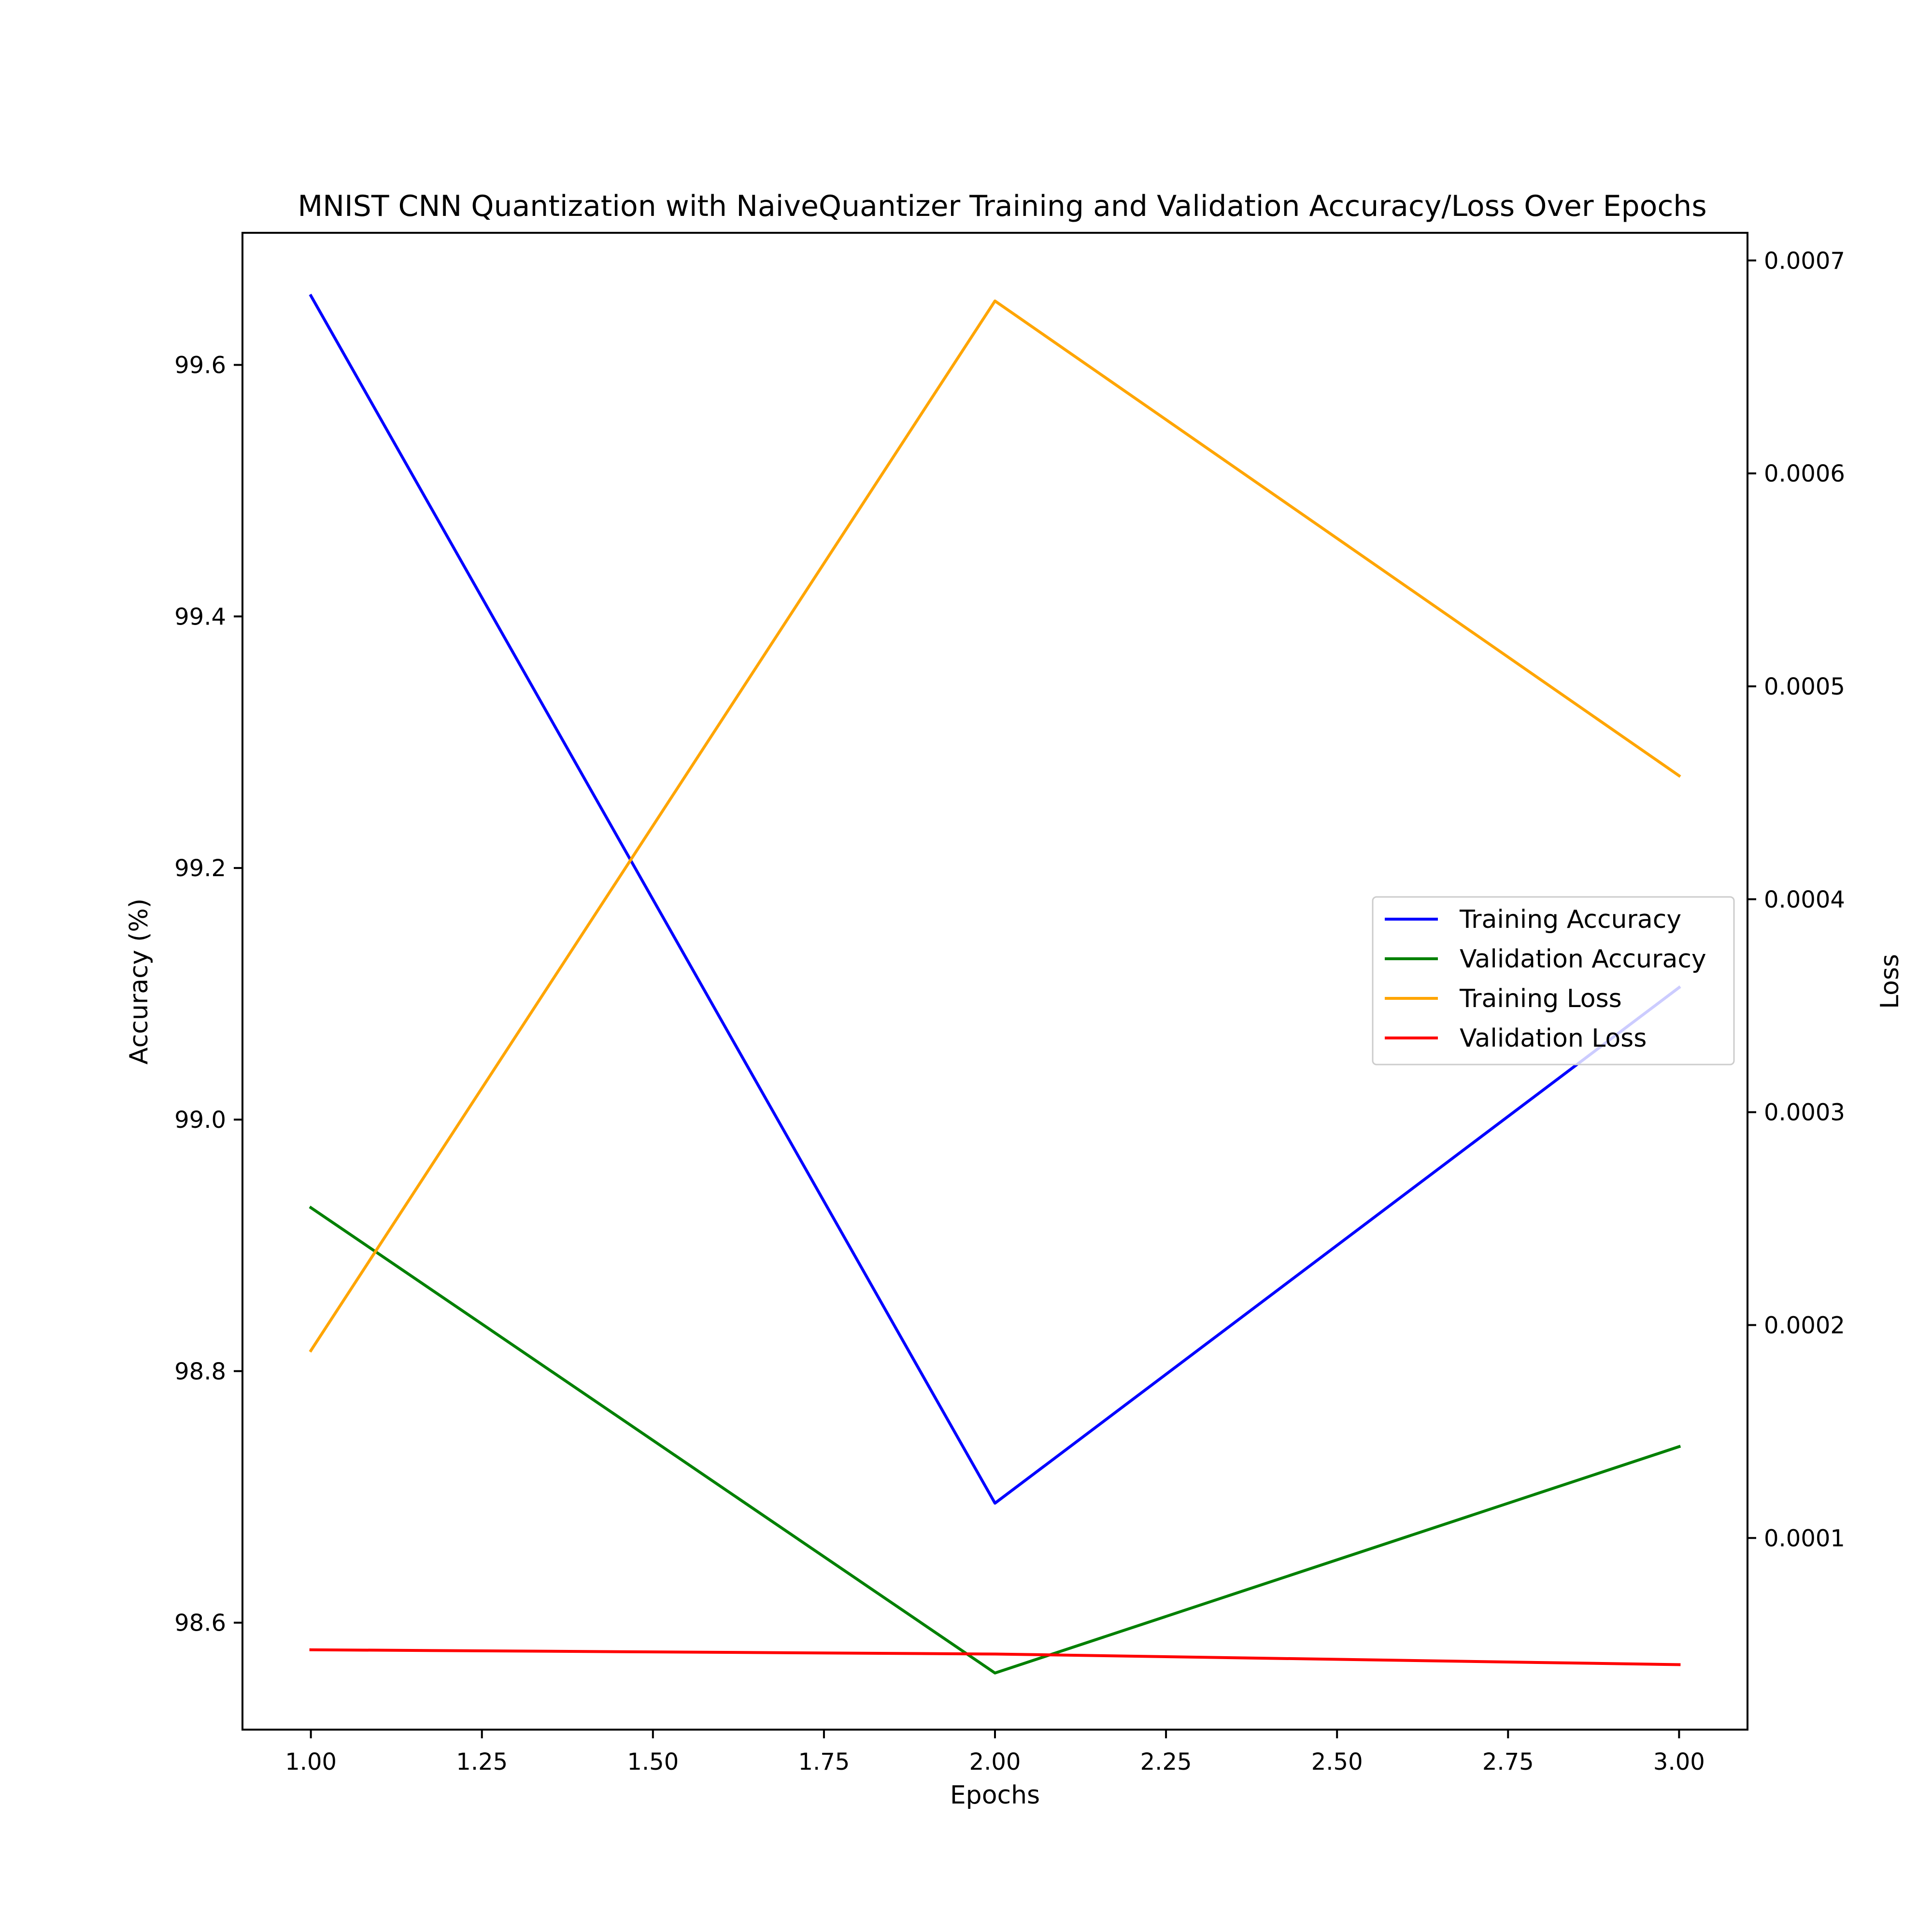 The width and height of the screenshot is (1932, 1932). Describe the element at coordinates (1166, 1762) in the screenshot. I see `x-tick-label: 2.25` at that location.